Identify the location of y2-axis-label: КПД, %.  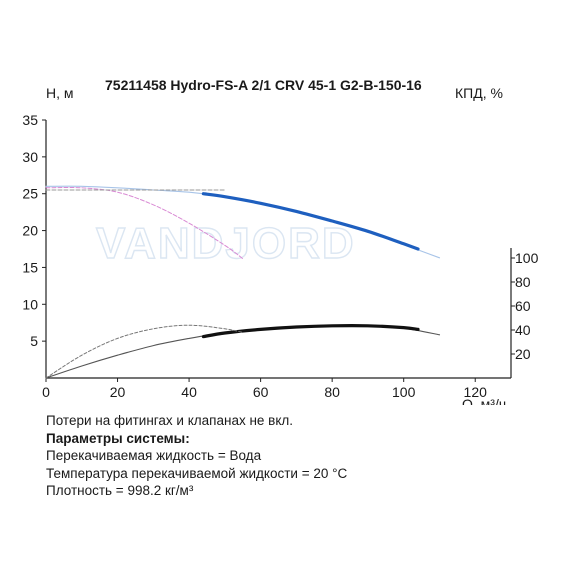
(479, 93).